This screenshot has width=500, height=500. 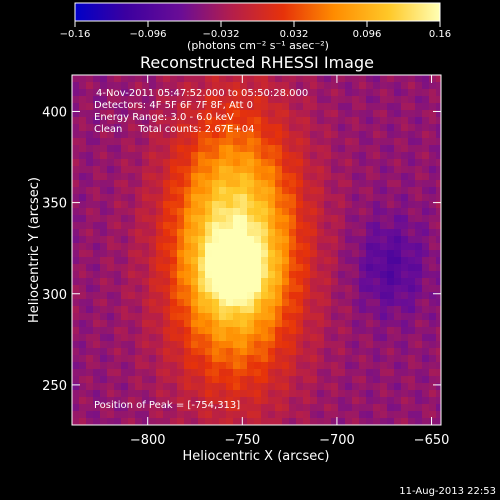 I want to click on annotation-detectors: Detectors: 4F 5F 6F 7F 8F, Att 0, so click(x=173, y=105).